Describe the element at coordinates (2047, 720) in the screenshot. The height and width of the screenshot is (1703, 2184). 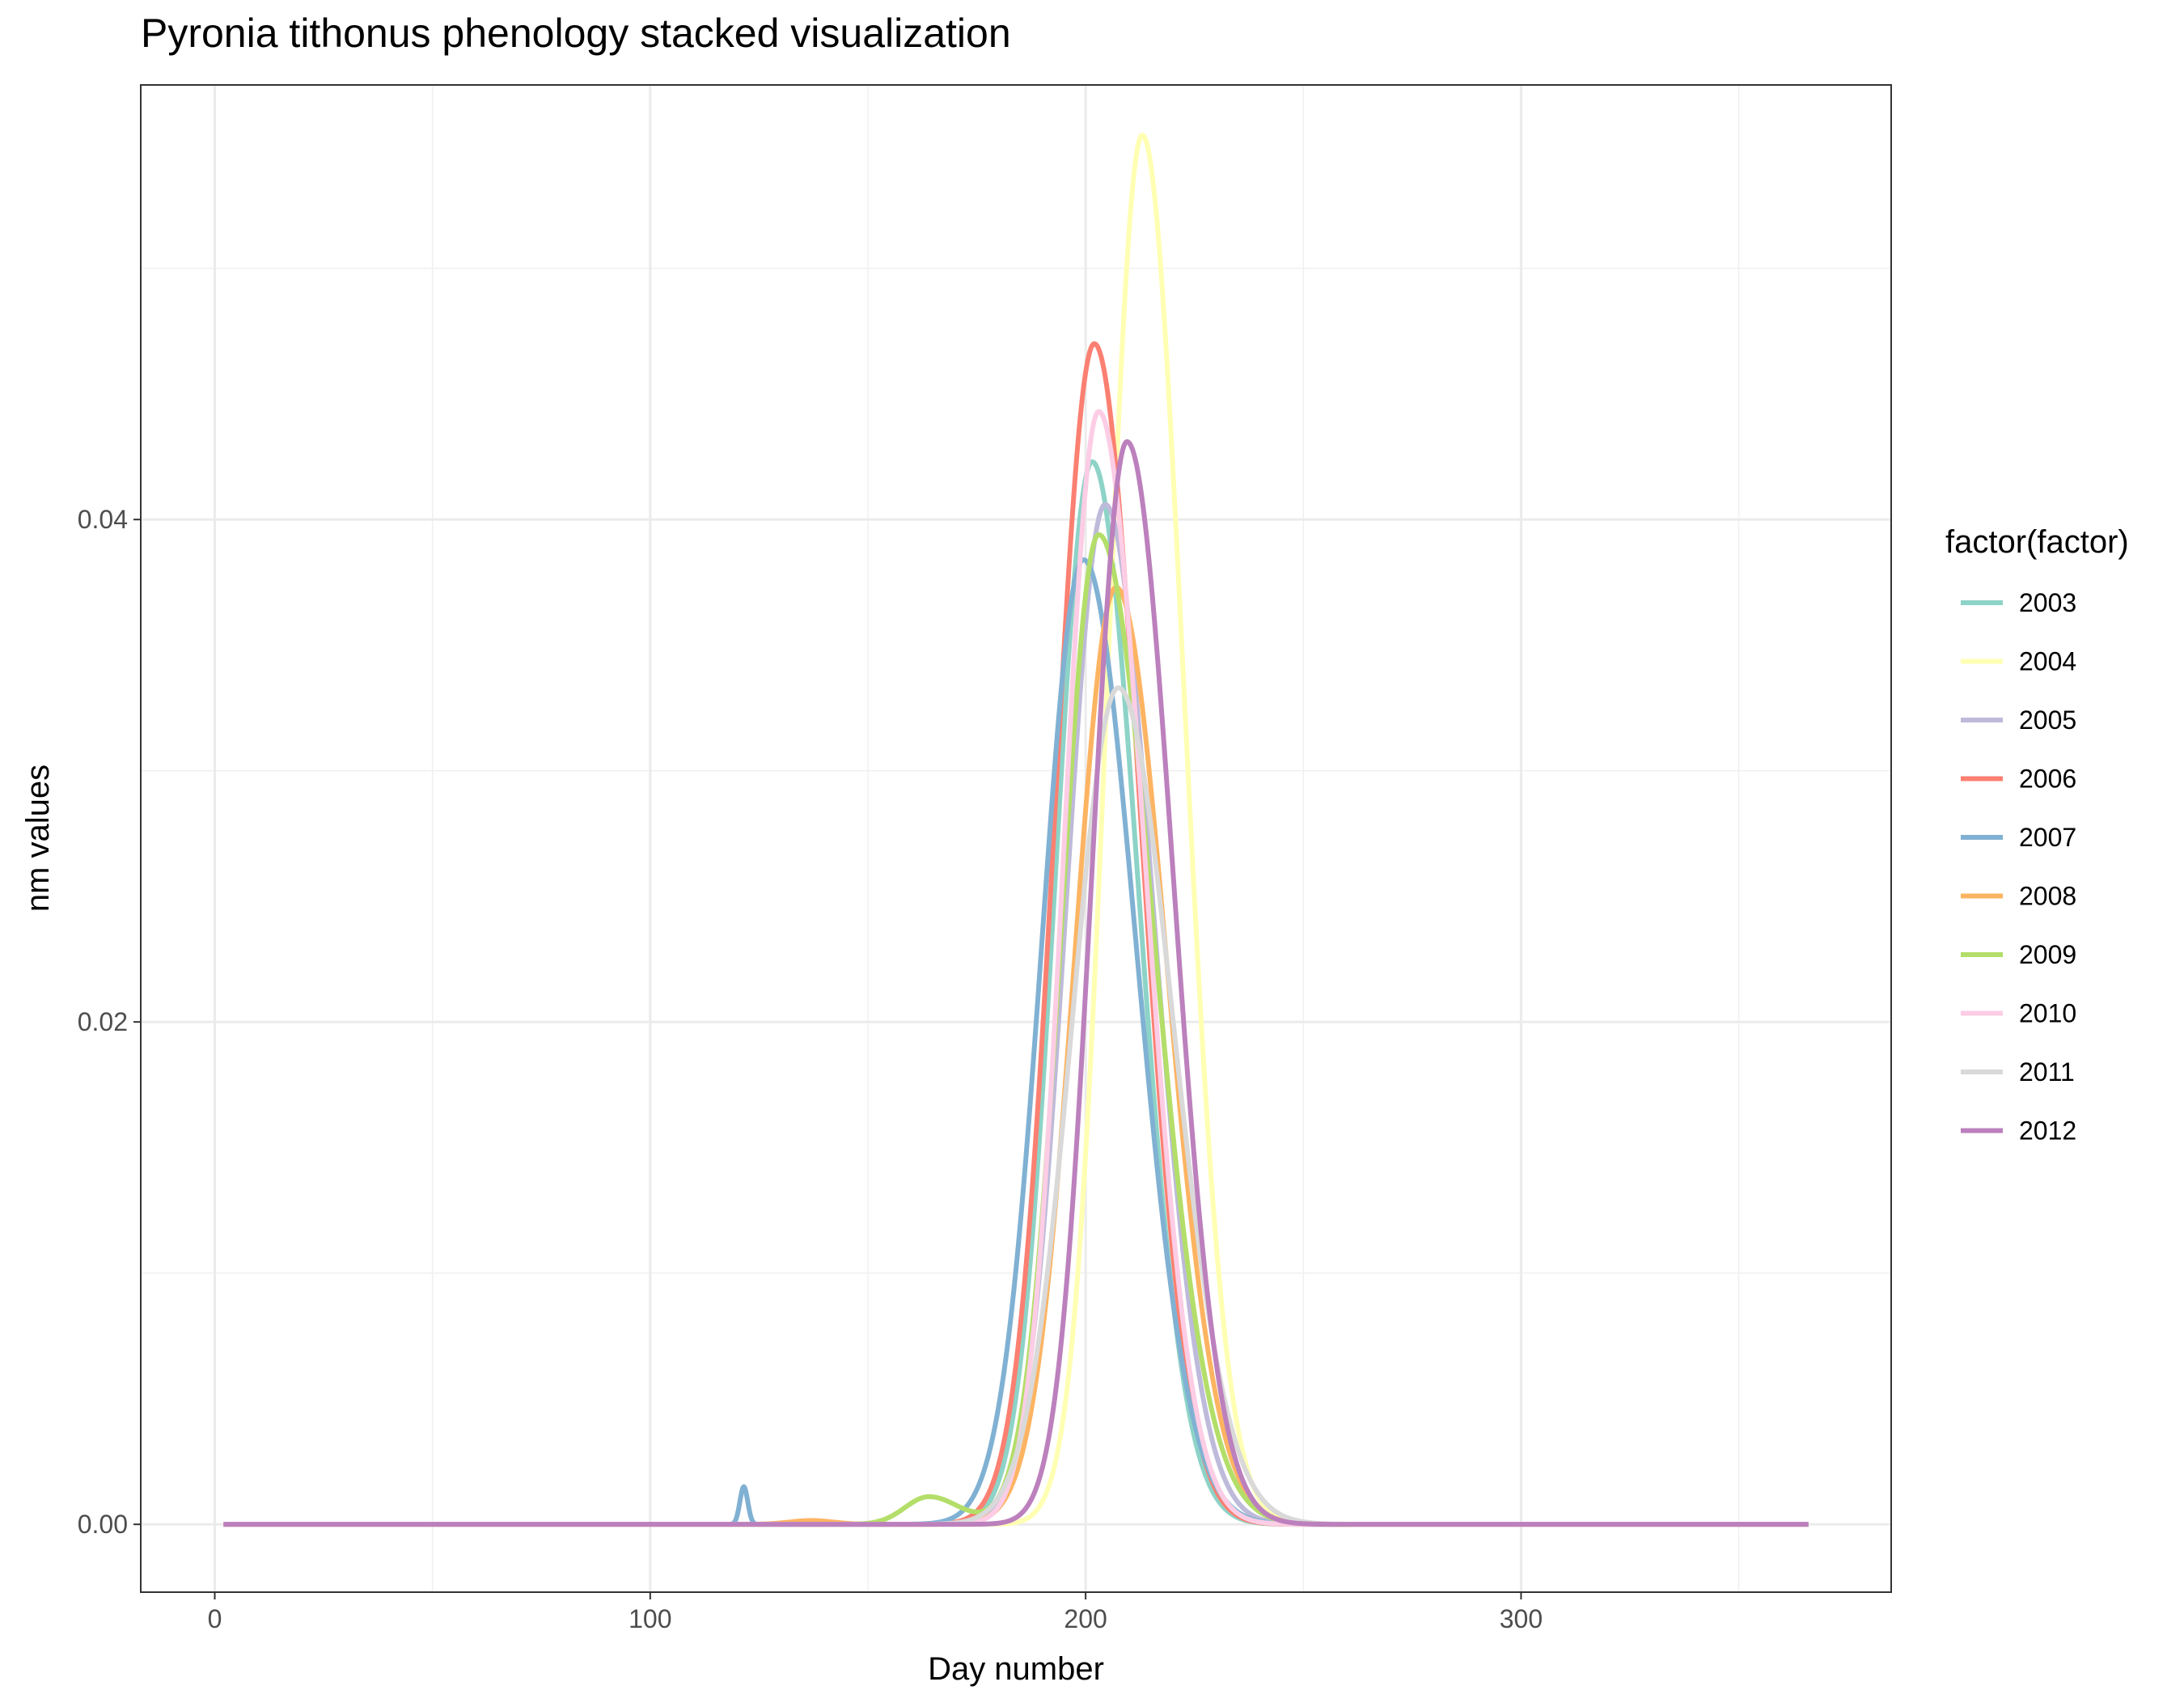
I see `legend-label-2005: 2005` at that location.